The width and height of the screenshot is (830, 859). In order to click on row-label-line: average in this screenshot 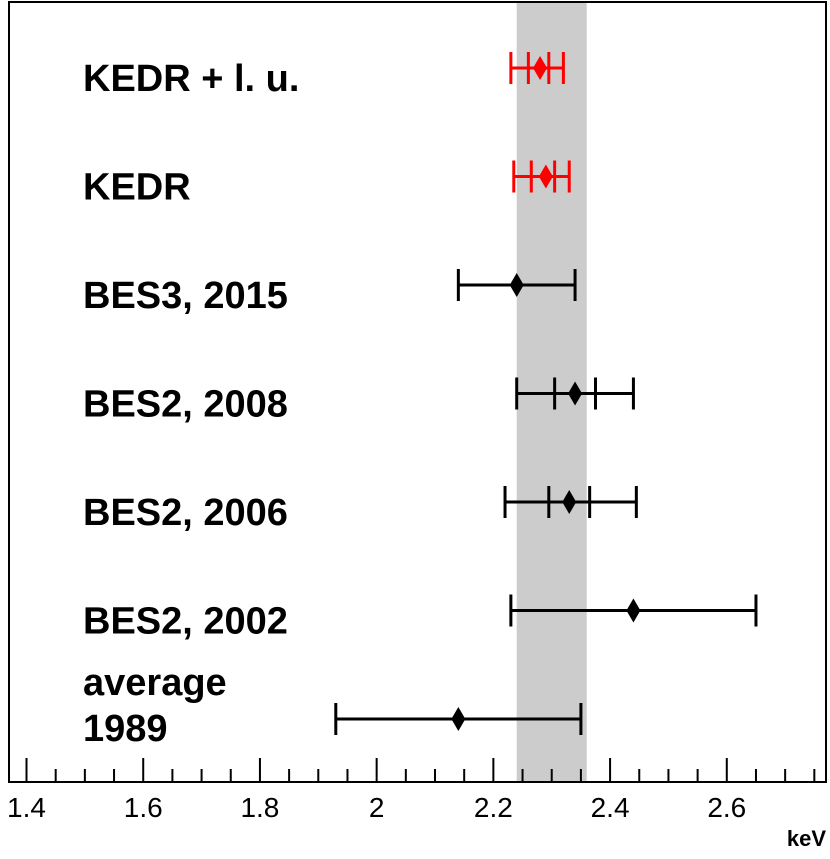, I will do `click(155, 683)`.